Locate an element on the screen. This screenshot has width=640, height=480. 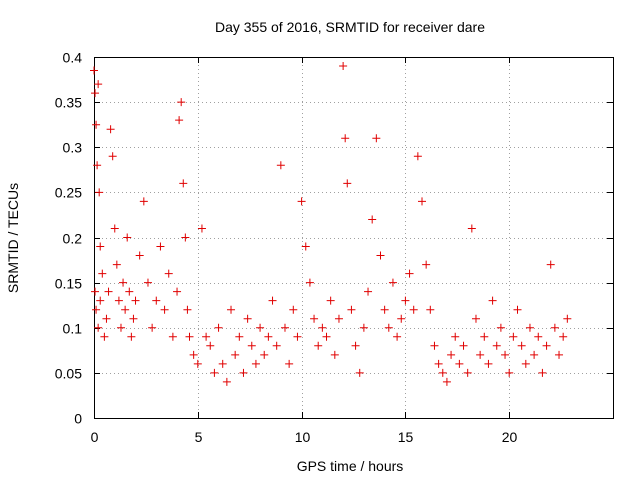
y-tick-label: 0.1 is located at coordinates (73, 329).